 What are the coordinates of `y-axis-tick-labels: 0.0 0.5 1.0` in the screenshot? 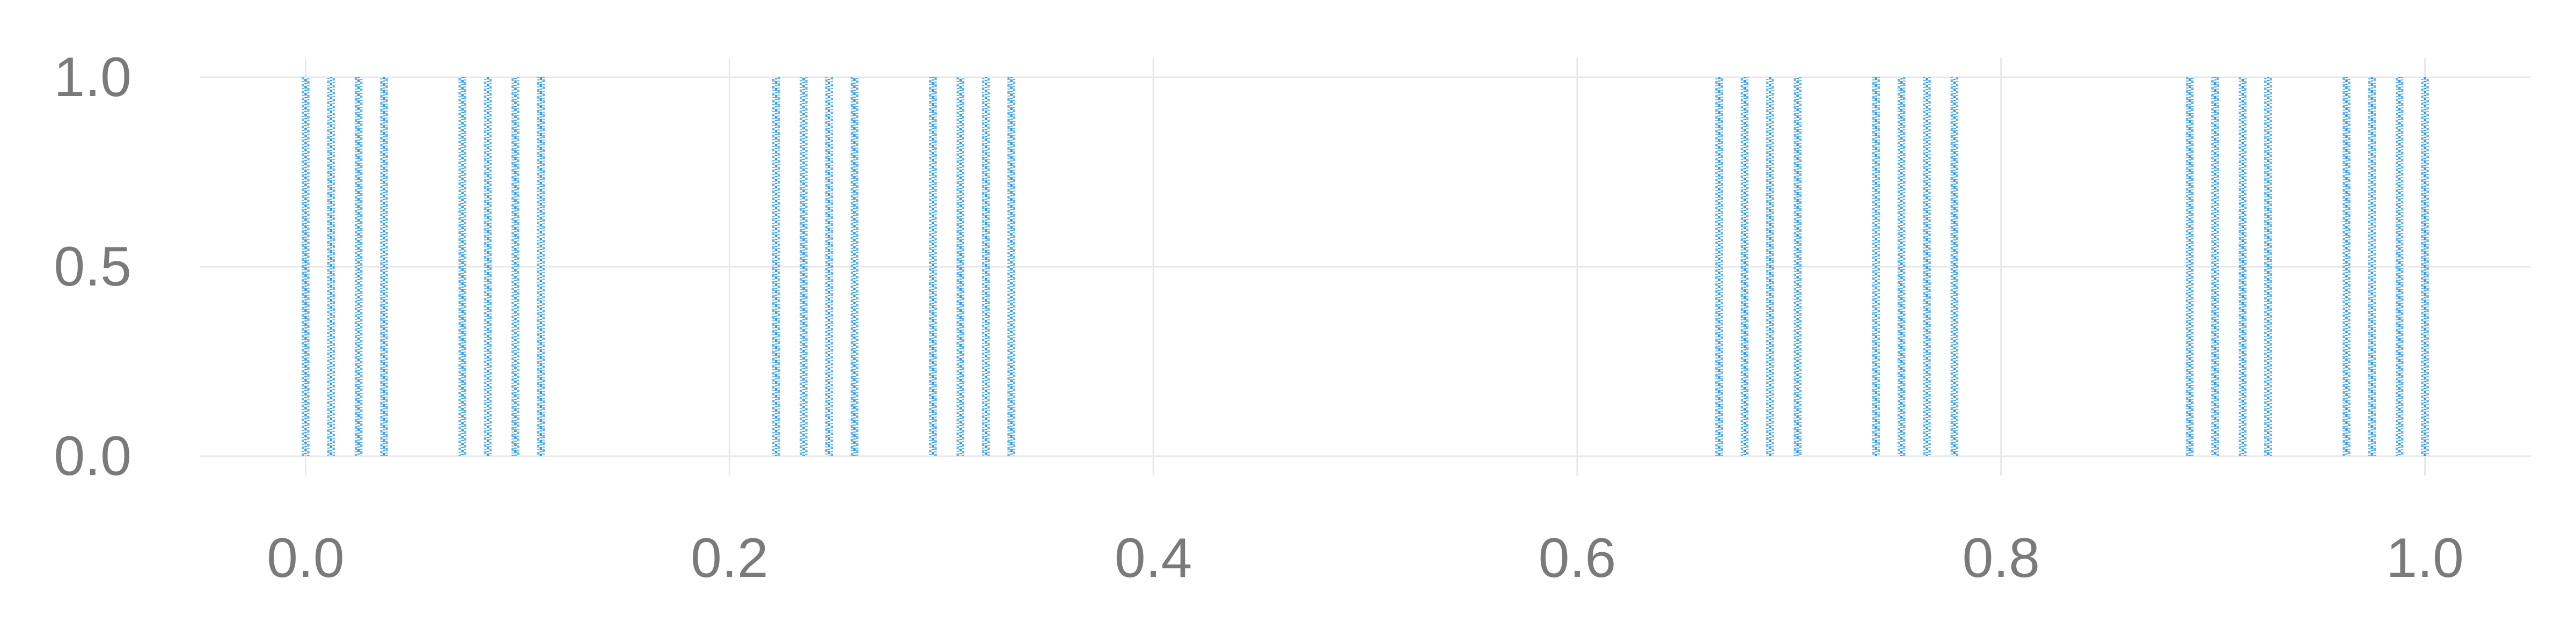 It's located at (92, 266).